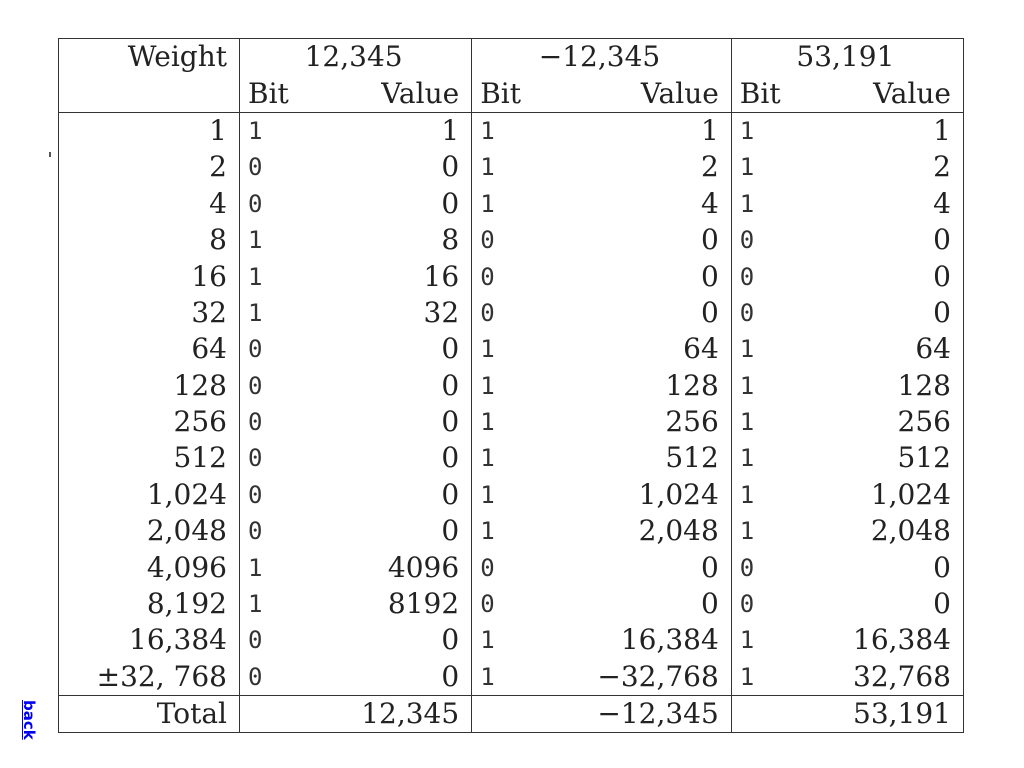 The image size is (1024, 768). What do you see at coordinates (149, 531) in the screenshot?
I see `weight-cell: 2,048` at bounding box center [149, 531].